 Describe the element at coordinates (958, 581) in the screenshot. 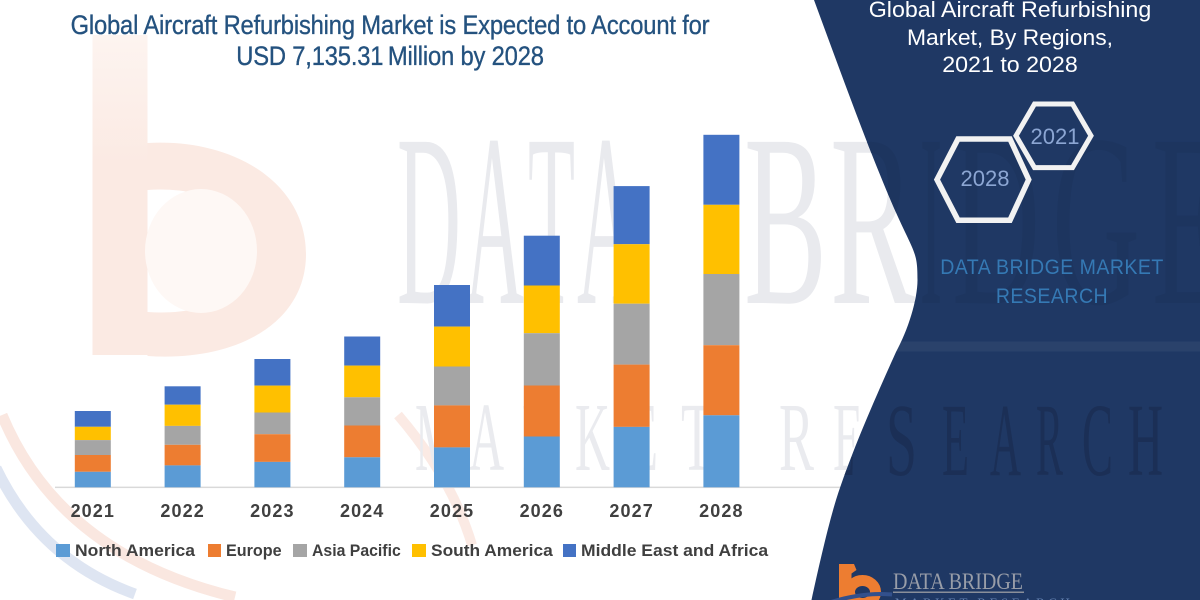

I see `svg-text: DATA BRIDGE` at that location.